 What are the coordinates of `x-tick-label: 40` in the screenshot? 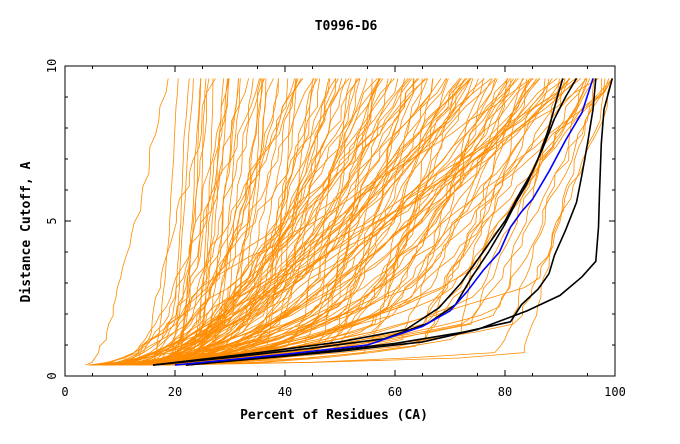 It's located at (285, 392).